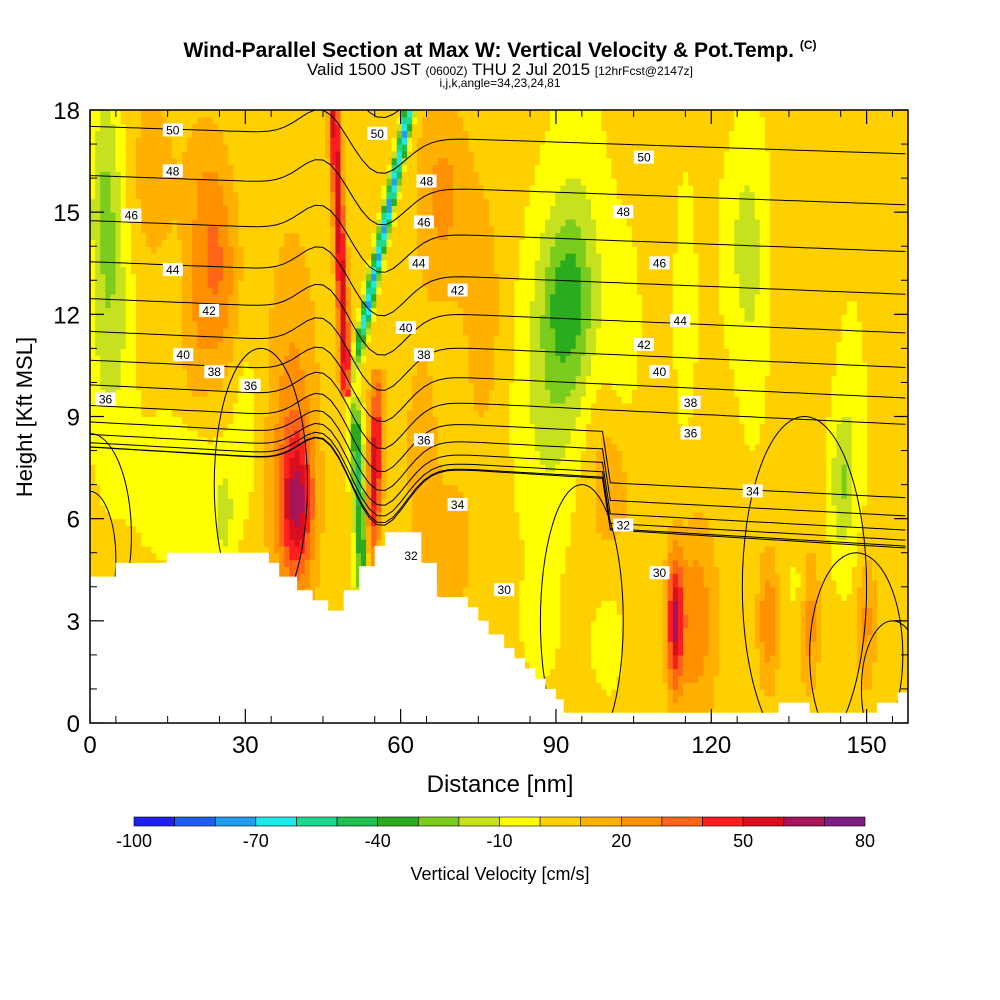 The image size is (1000, 1000). I want to click on svg-text: 42, so click(644, 345).